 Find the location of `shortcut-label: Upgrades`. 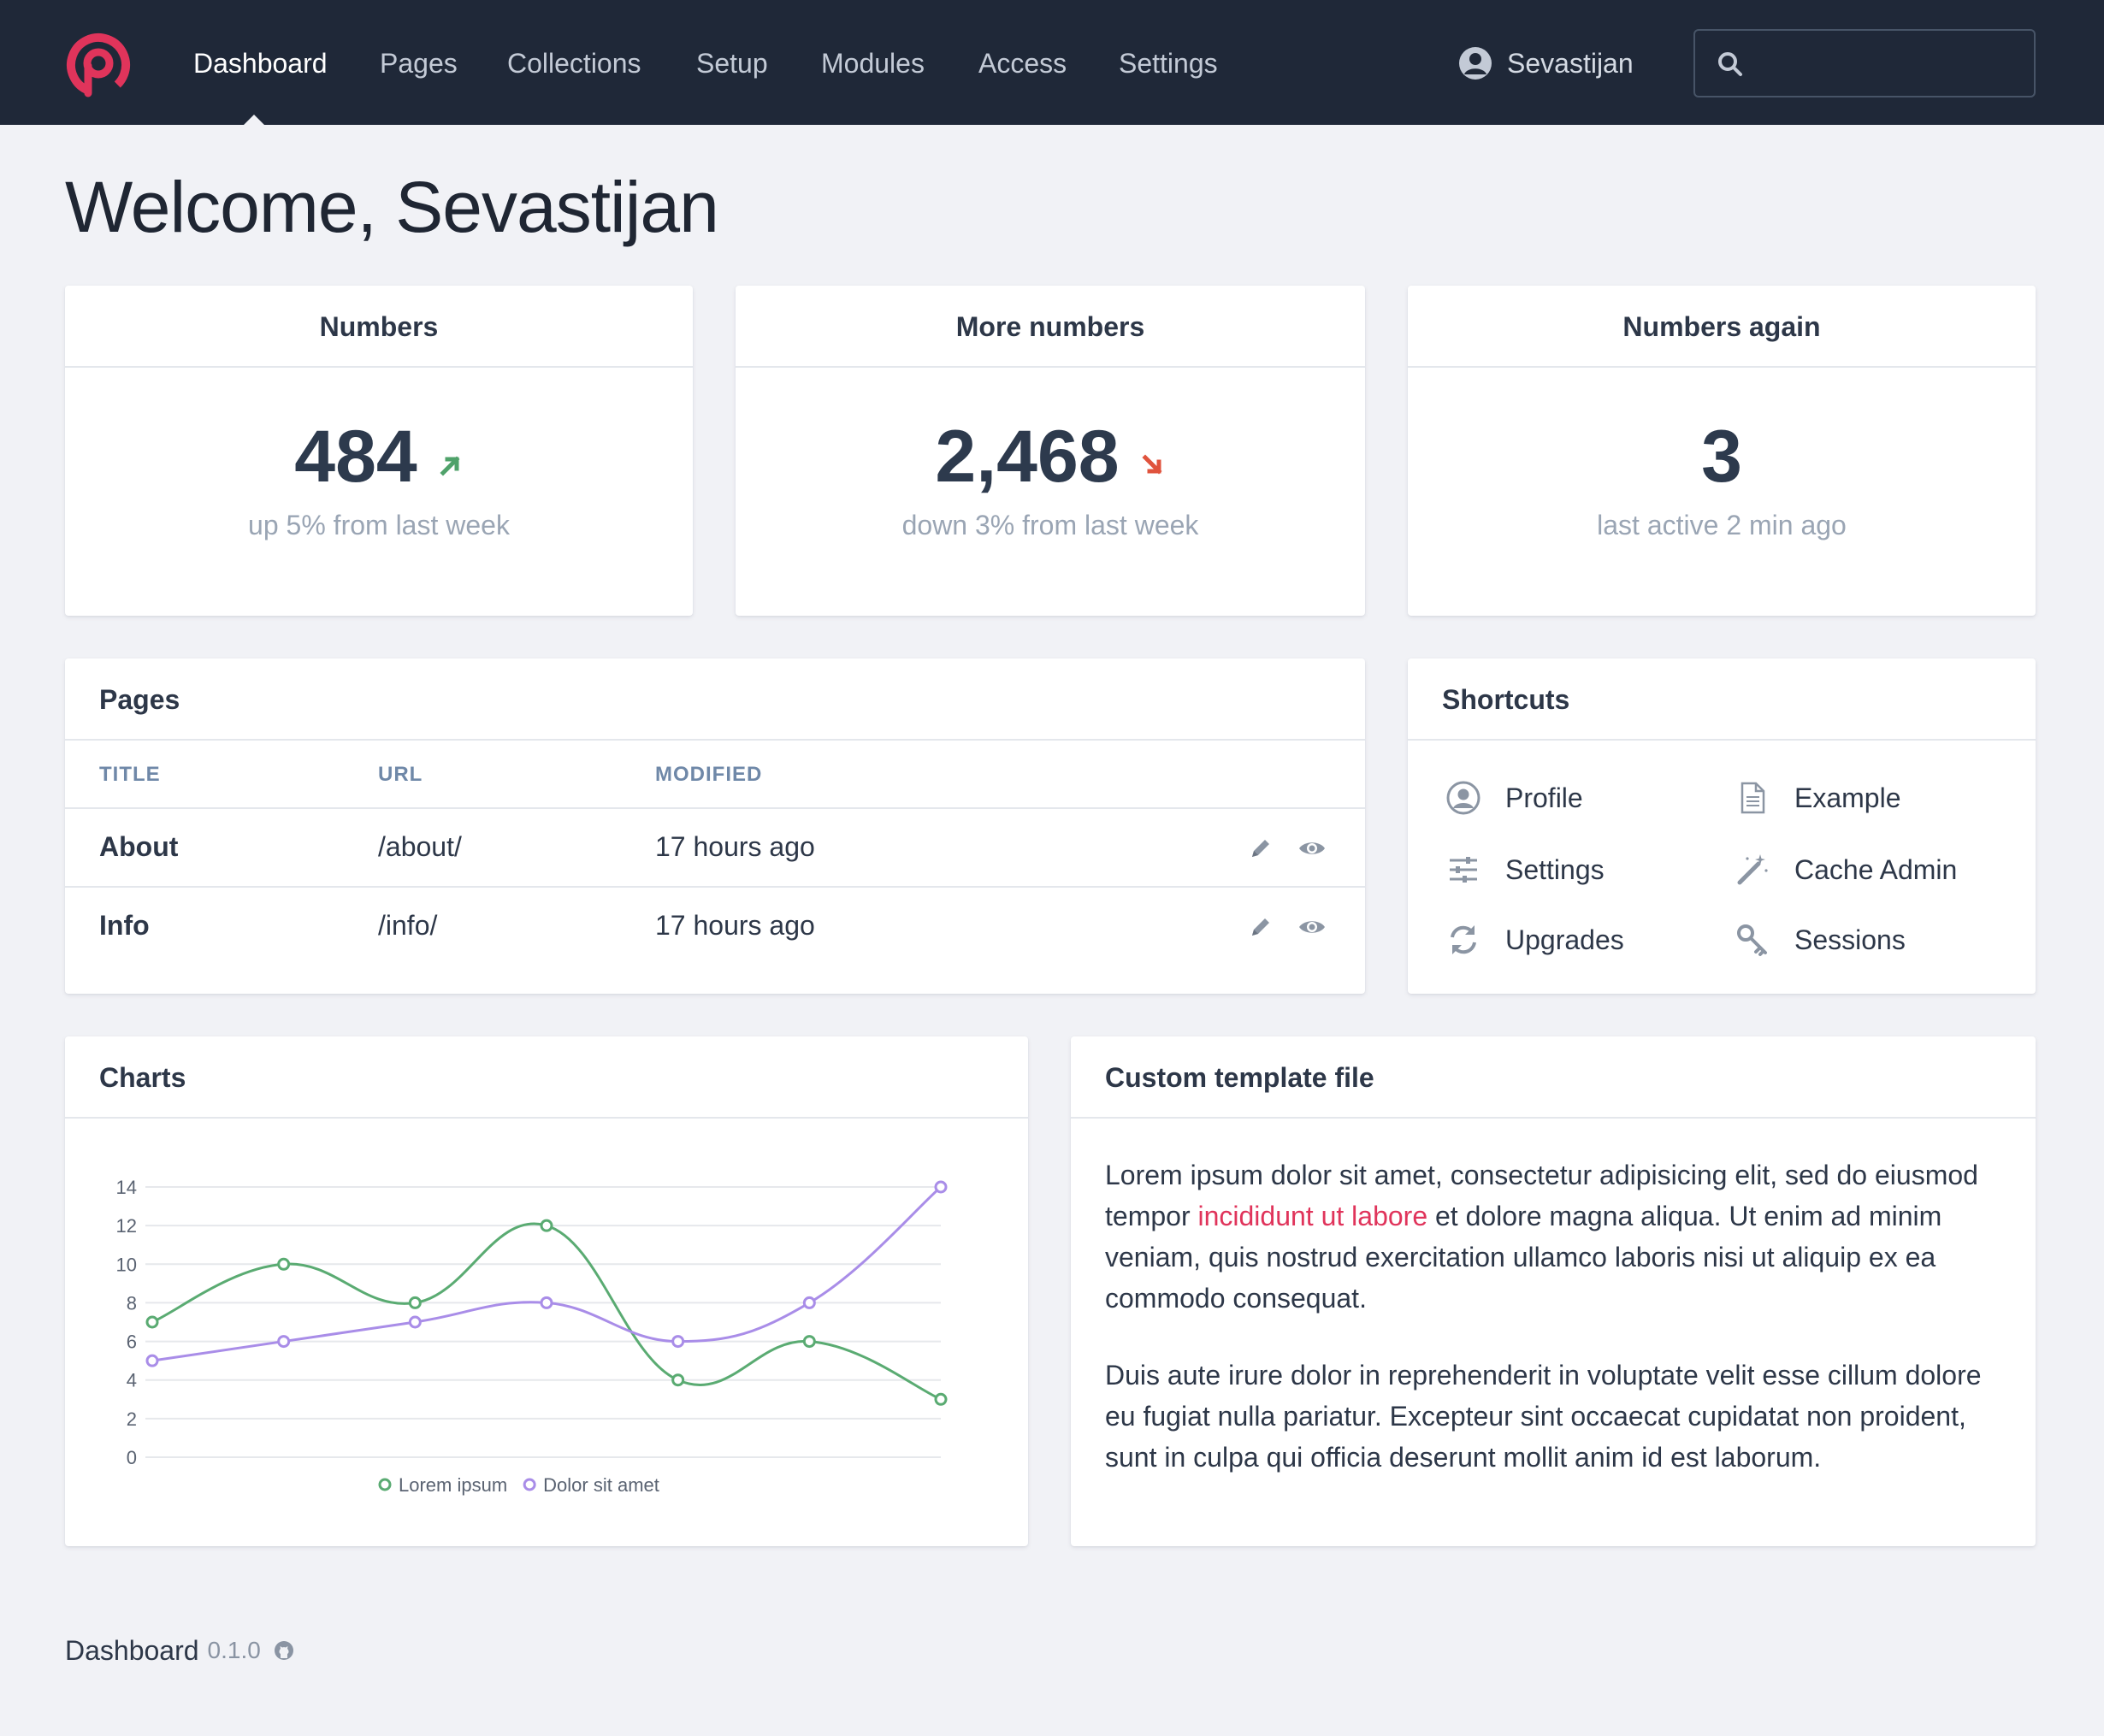

shortcut-label: Upgrades is located at coordinates (1564, 940).